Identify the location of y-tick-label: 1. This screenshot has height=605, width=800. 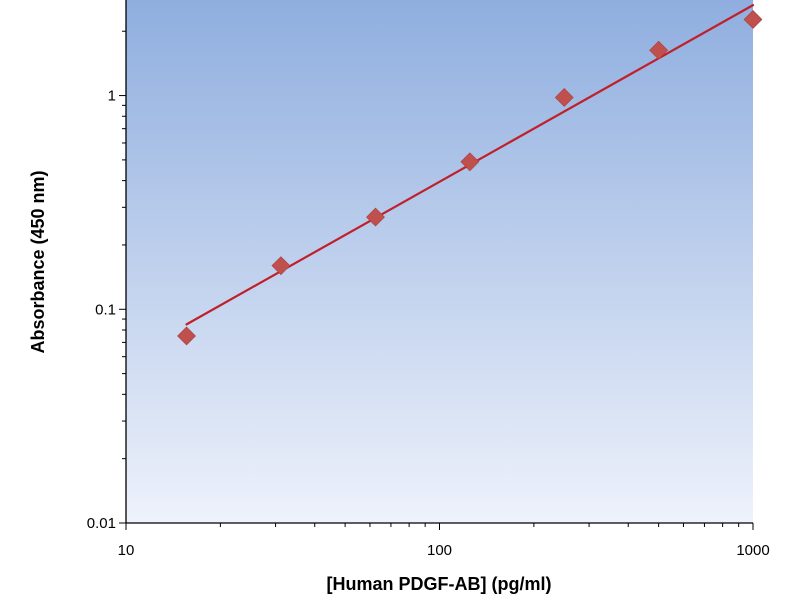
(112, 96).